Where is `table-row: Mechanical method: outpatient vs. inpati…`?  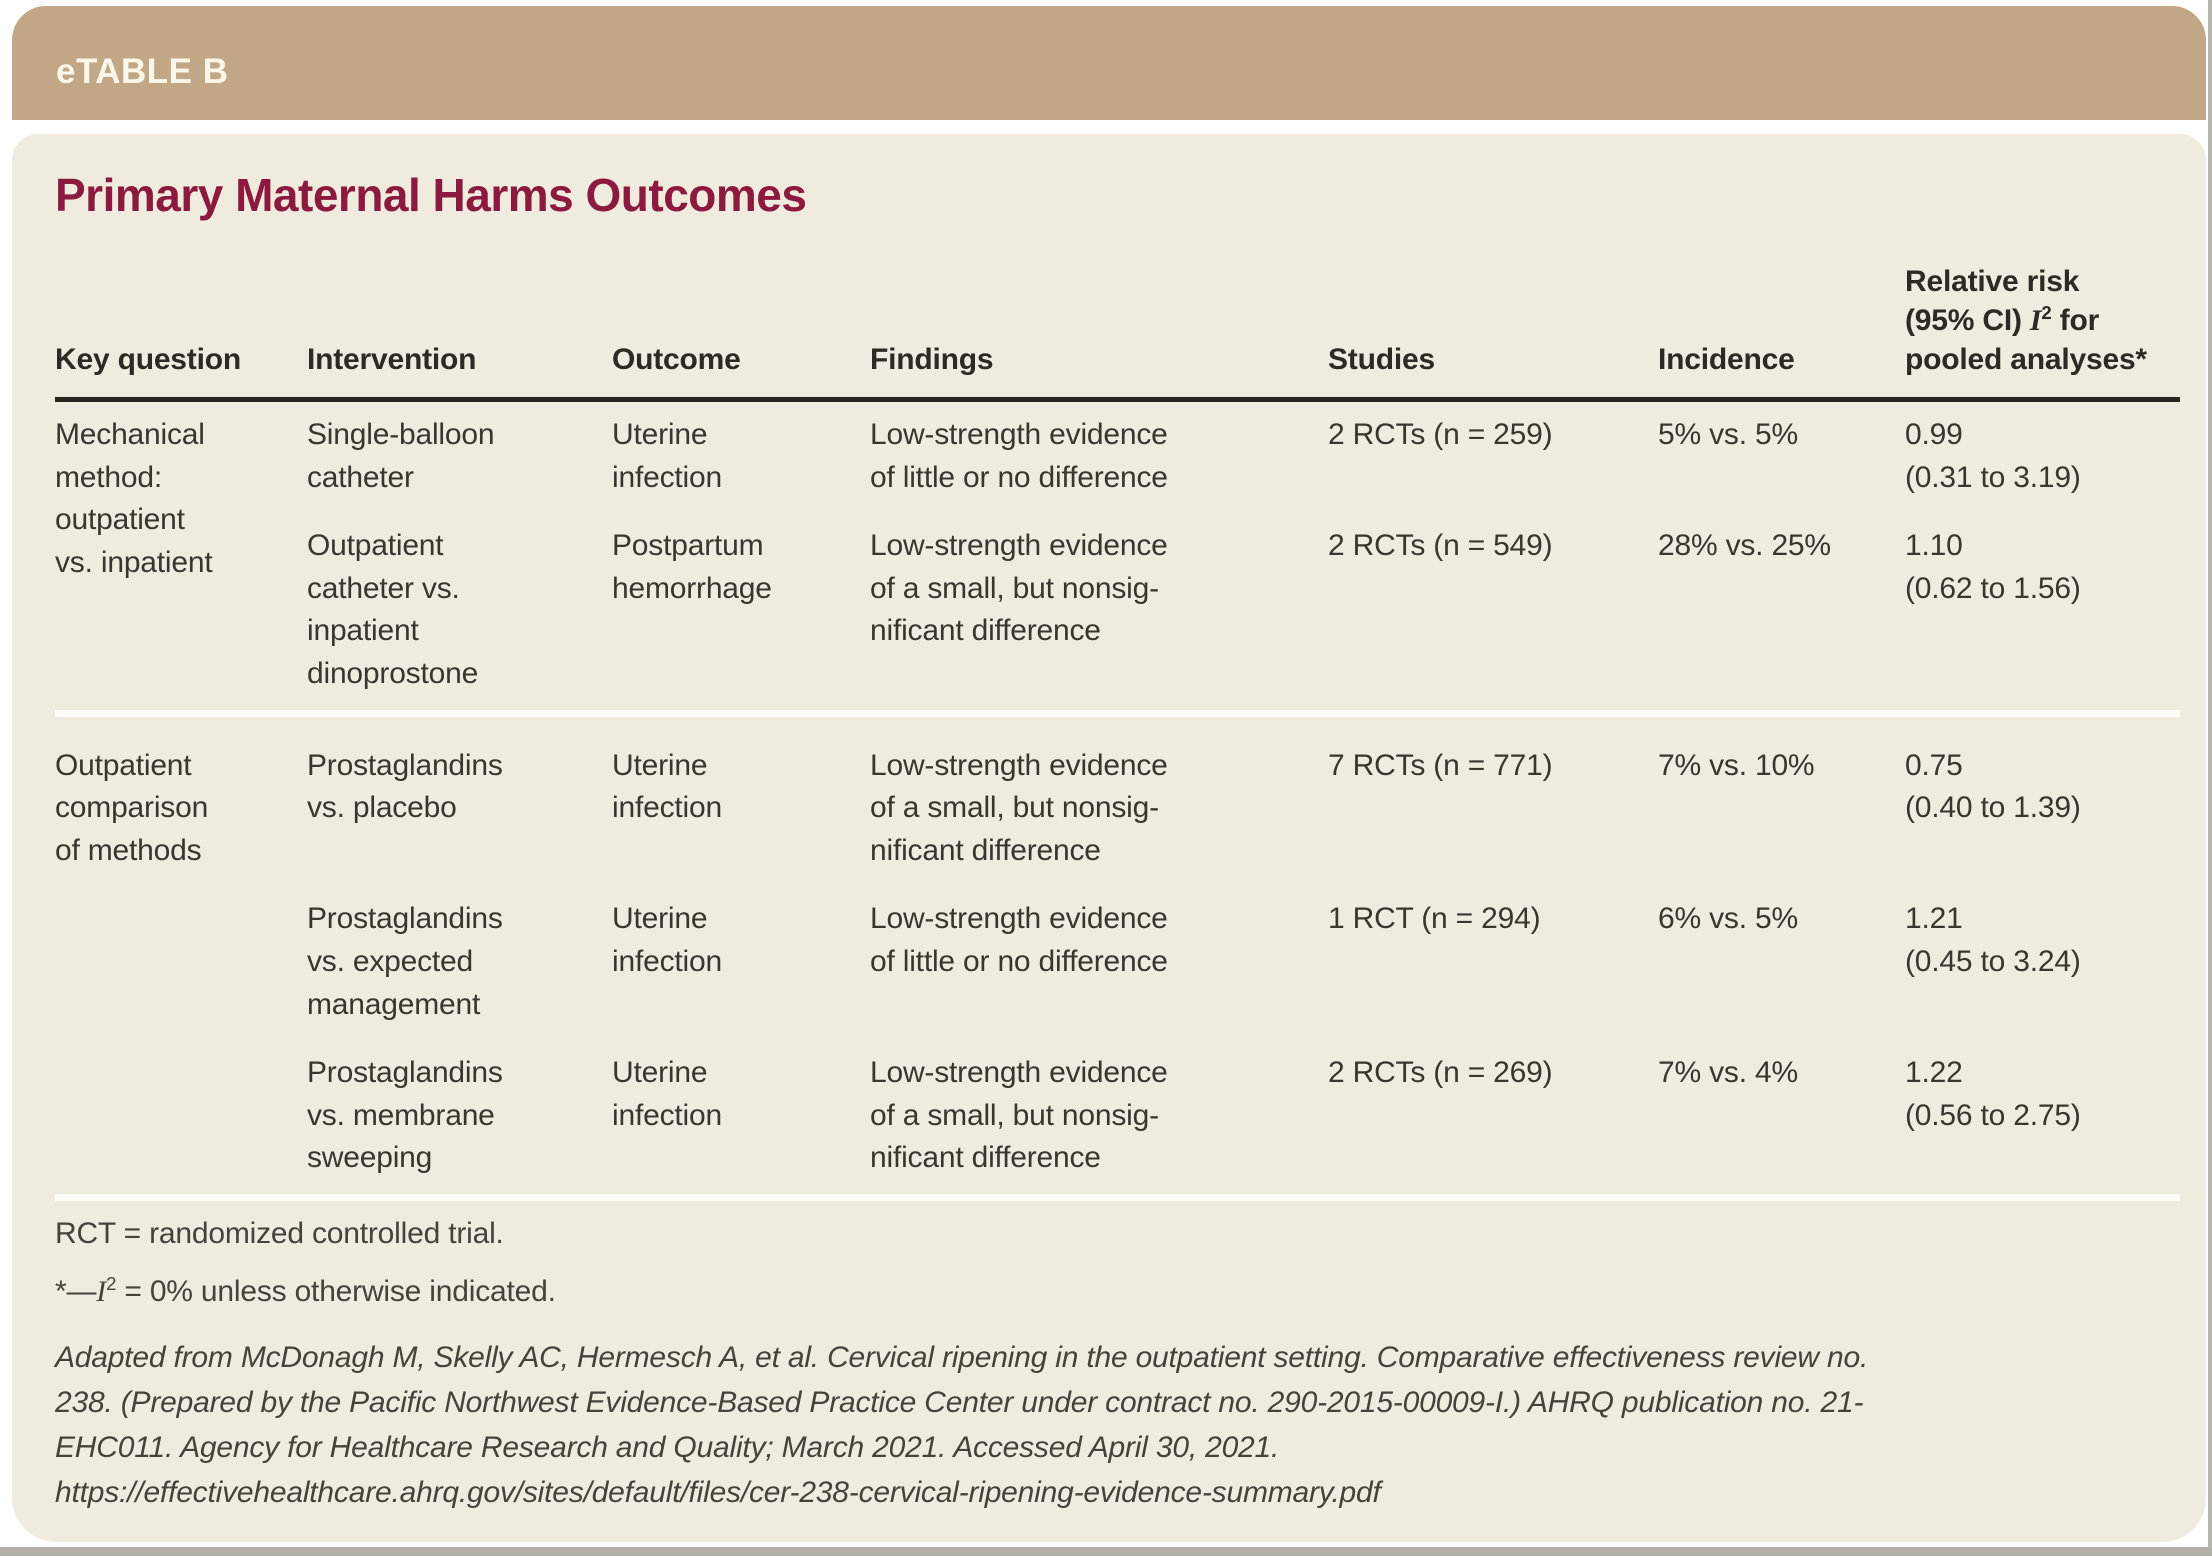 table-row: Mechanical method: outpatient vs. inpati… is located at coordinates (1117, 489).